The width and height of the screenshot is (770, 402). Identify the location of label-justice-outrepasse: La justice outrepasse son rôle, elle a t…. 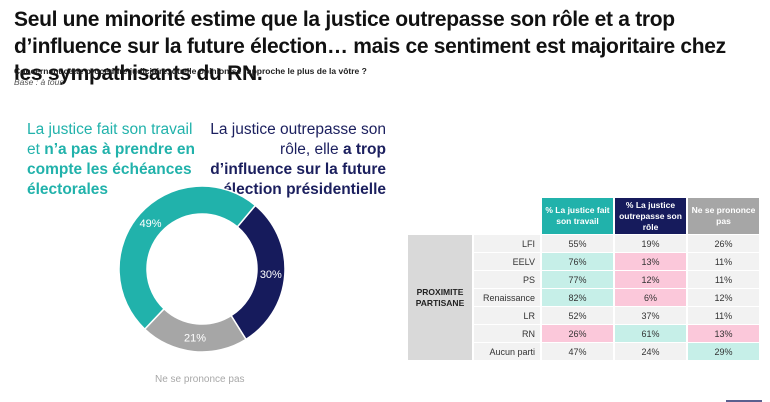
(297, 160).